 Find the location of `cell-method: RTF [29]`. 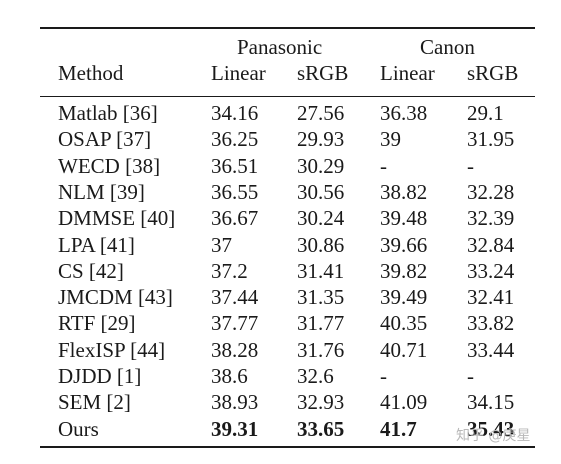

cell-method: RTF [29] is located at coordinates (97, 323).